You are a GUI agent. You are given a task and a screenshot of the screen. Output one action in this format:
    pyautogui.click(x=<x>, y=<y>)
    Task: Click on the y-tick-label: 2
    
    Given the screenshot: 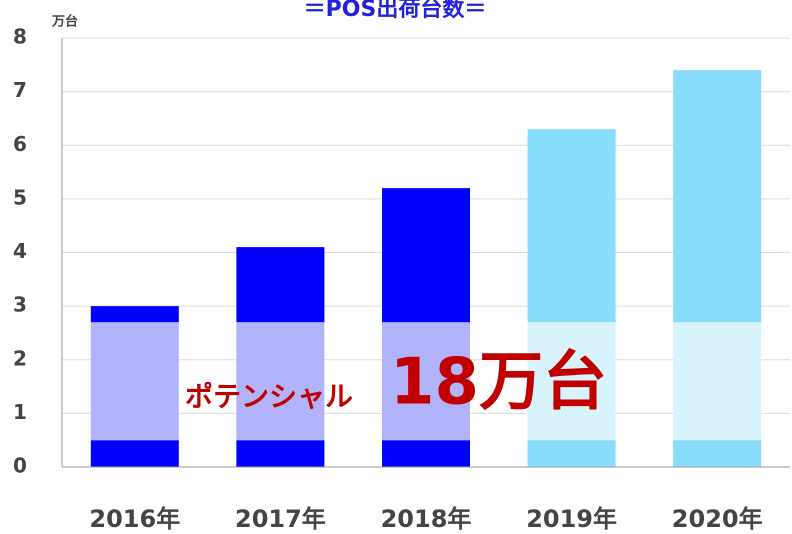 What is the action you would take?
    pyautogui.click(x=20, y=358)
    